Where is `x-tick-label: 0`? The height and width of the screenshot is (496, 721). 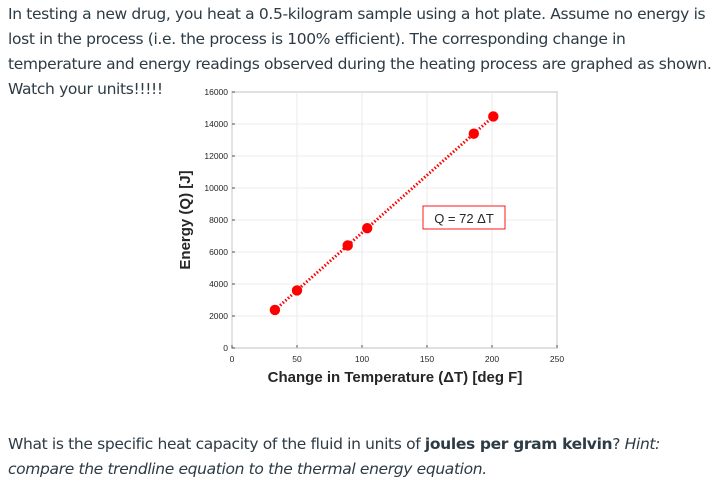 x-tick-label: 0 is located at coordinates (232, 359).